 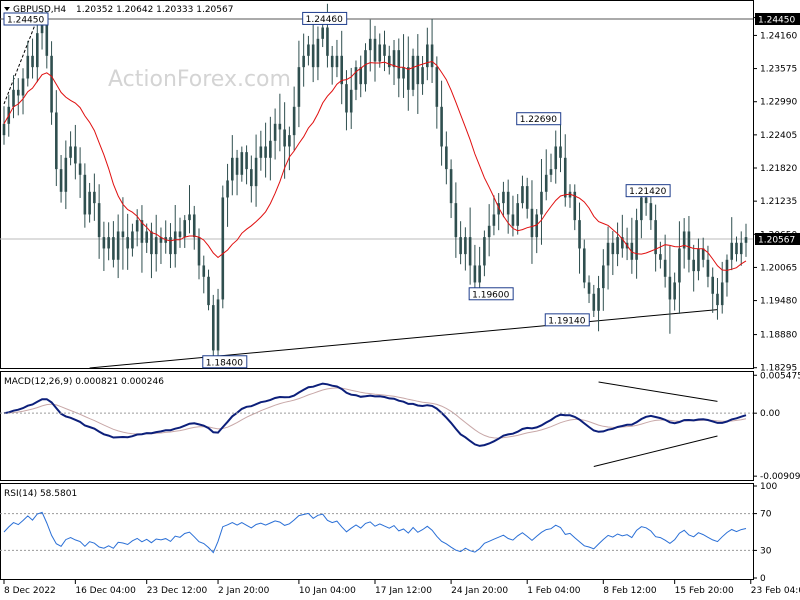 What do you see at coordinates (658, 391) in the screenshot?
I see `macd-upper-trendline` at bounding box center [658, 391].